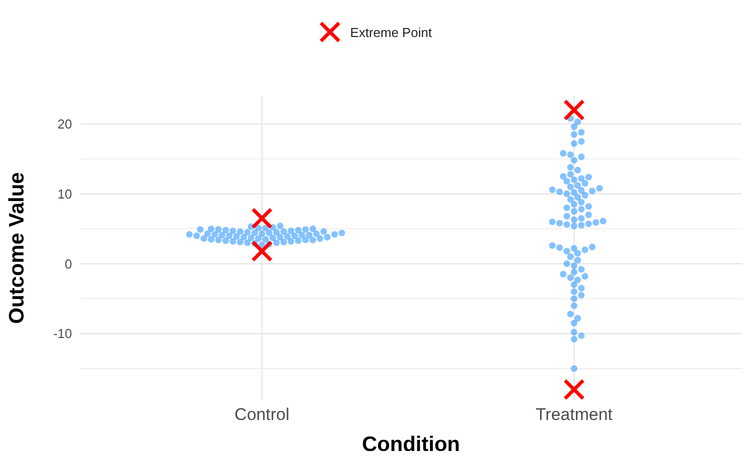  Describe the element at coordinates (16, 248) in the screenshot. I see `y-axis-title: Outcome Value` at that location.